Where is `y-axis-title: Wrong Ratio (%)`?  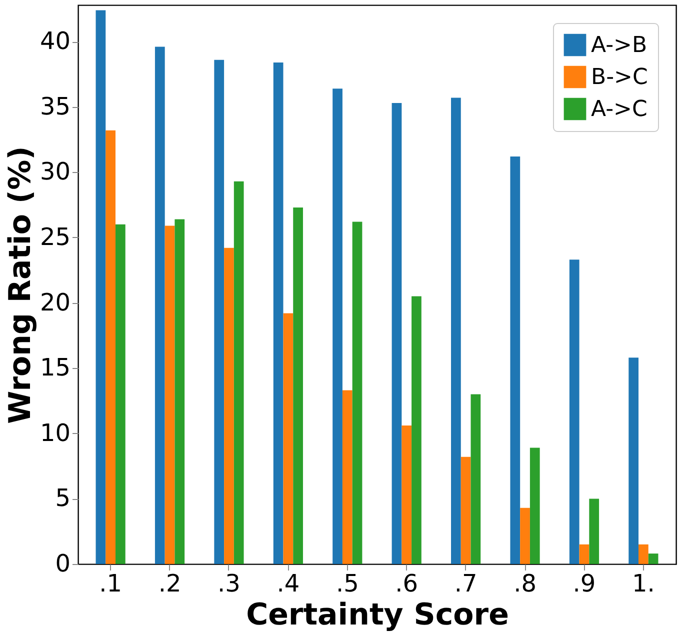 y-axis-title: Wrong Ratio (%) is located at coordinates (20, 285).